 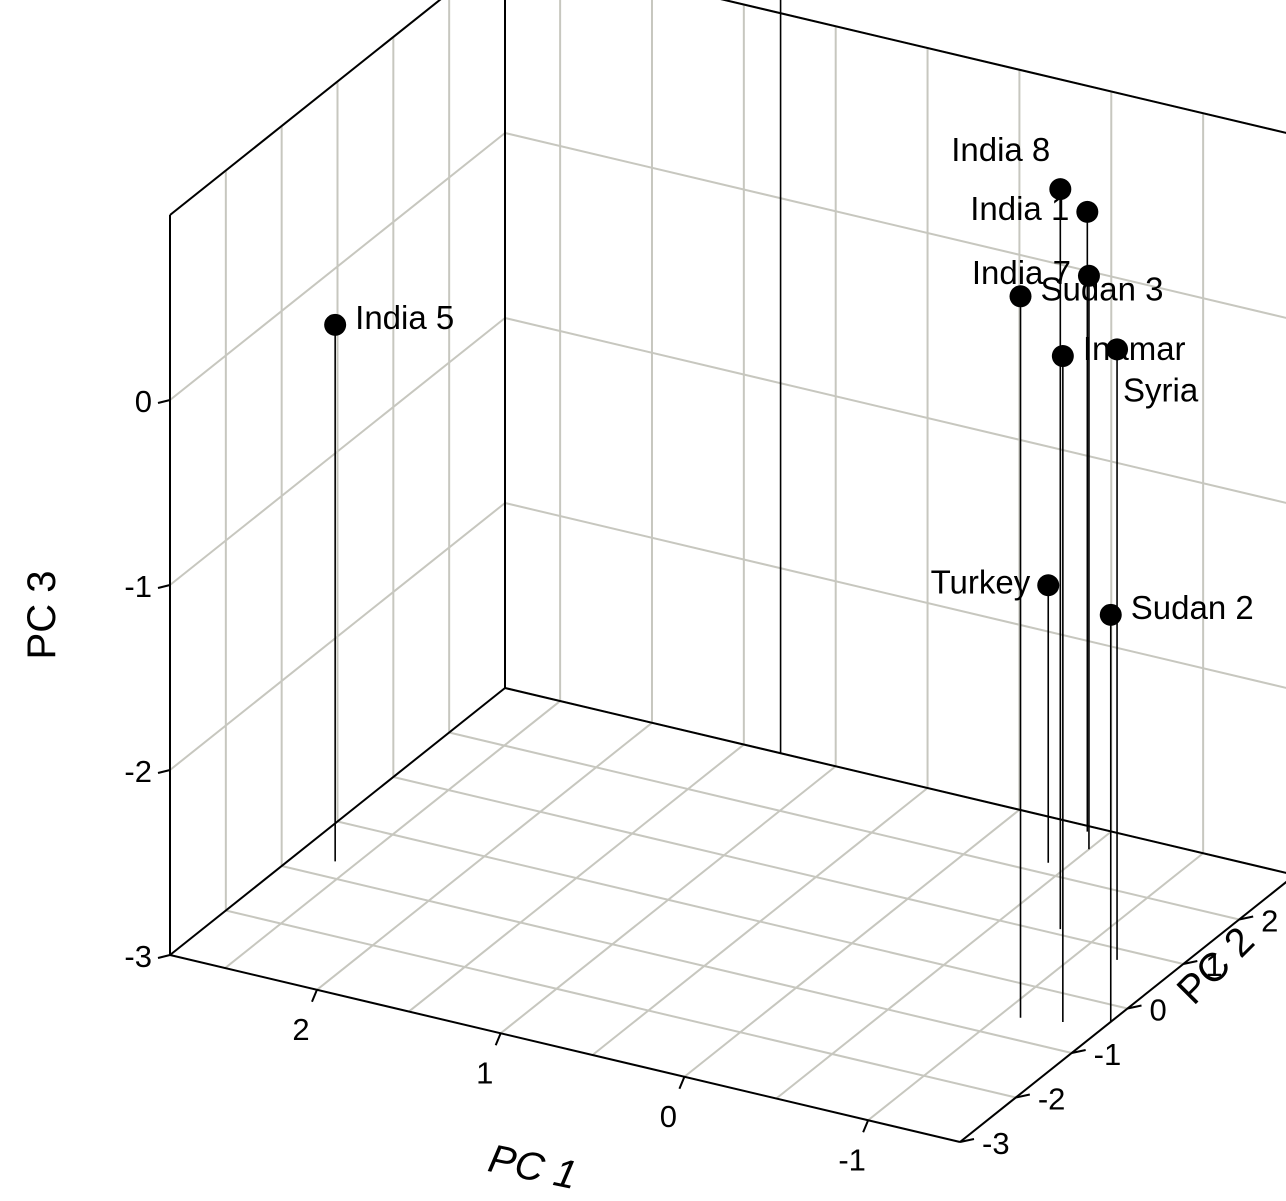 I want to click on pc2-tick-label: 2, so click(x=1269, y=921).